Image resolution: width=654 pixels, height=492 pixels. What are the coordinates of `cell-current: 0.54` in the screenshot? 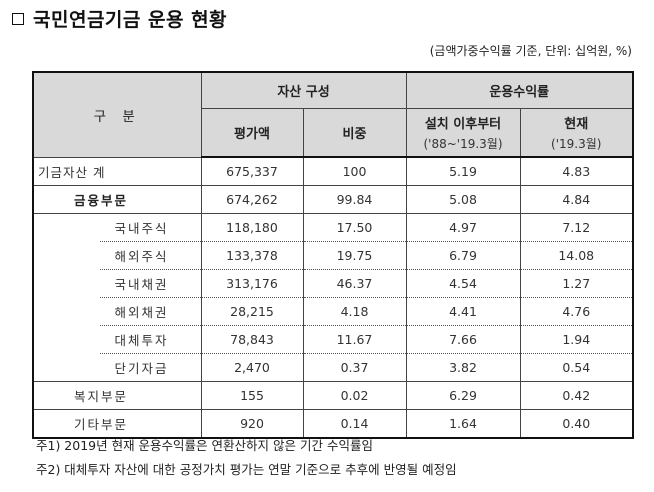 It's located at (576, 367).